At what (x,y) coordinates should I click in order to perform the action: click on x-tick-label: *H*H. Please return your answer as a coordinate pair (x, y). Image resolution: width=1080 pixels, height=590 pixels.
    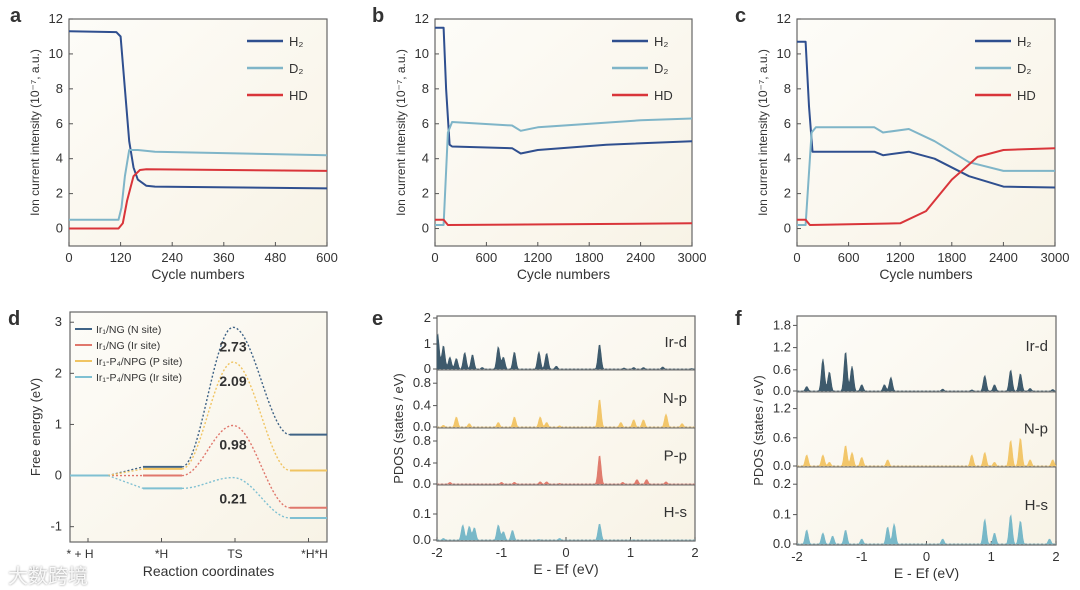
    Looking at the image, I should click on (314, 554).